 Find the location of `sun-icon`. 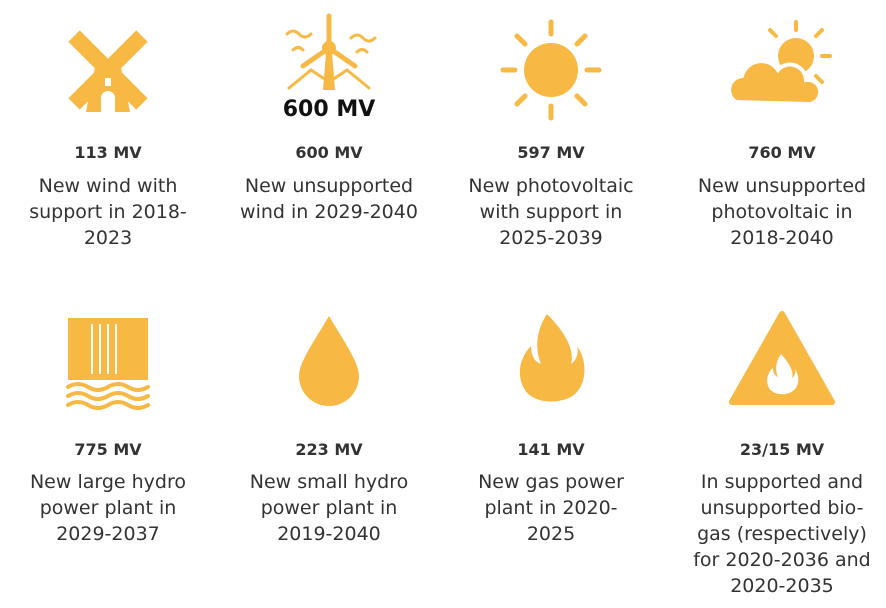

sun-icon is located at coordinates (551, 70).